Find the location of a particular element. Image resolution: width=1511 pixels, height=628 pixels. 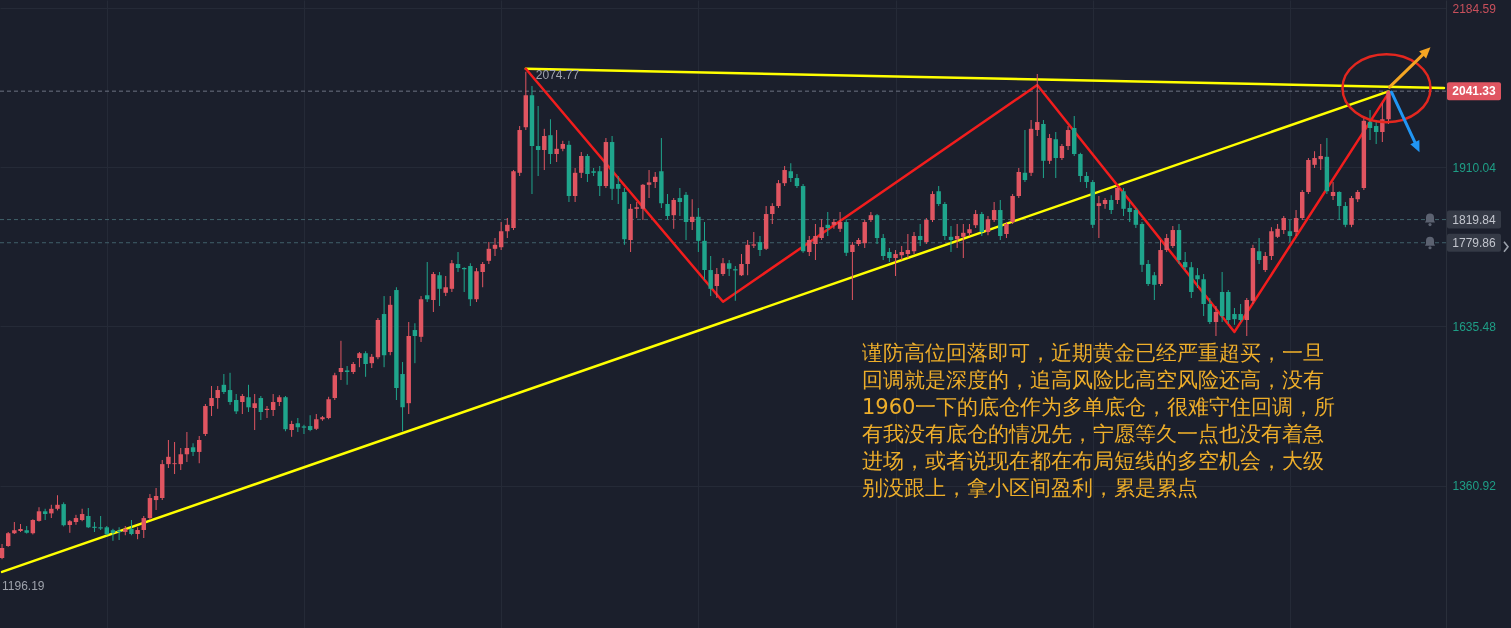

y-tick-label: 1910.04 is located at coordinates (1474, 167).